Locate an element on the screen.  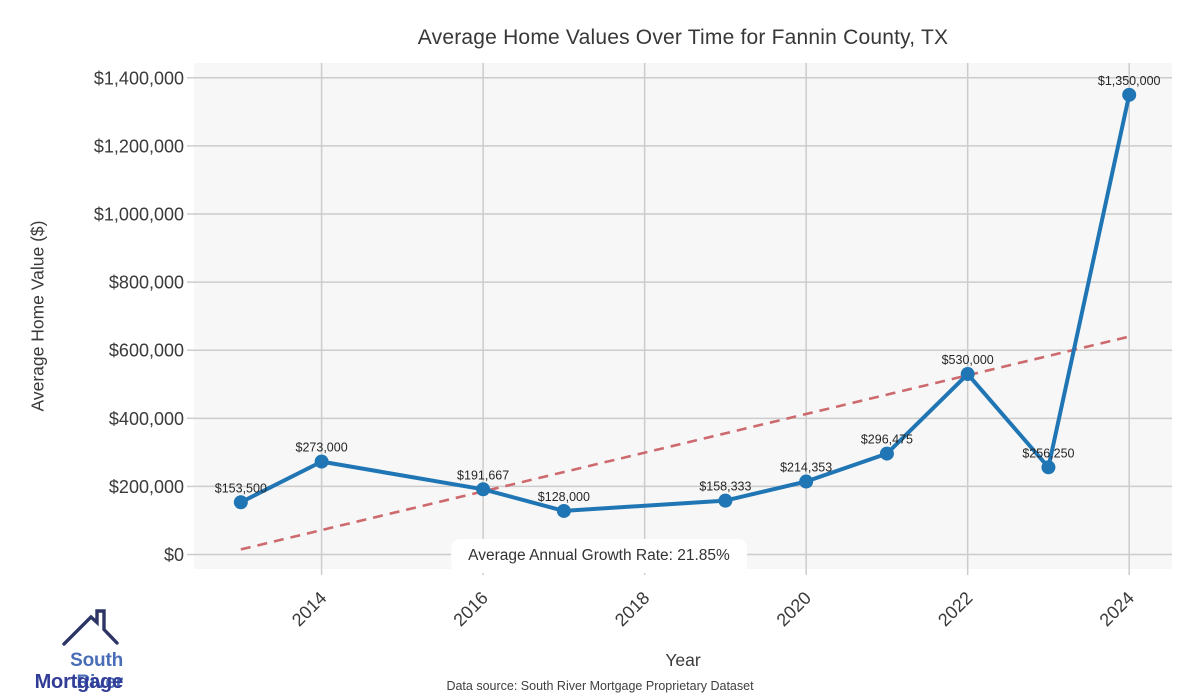
data-point-label: $214,353 is located at coordinates (806, 468).